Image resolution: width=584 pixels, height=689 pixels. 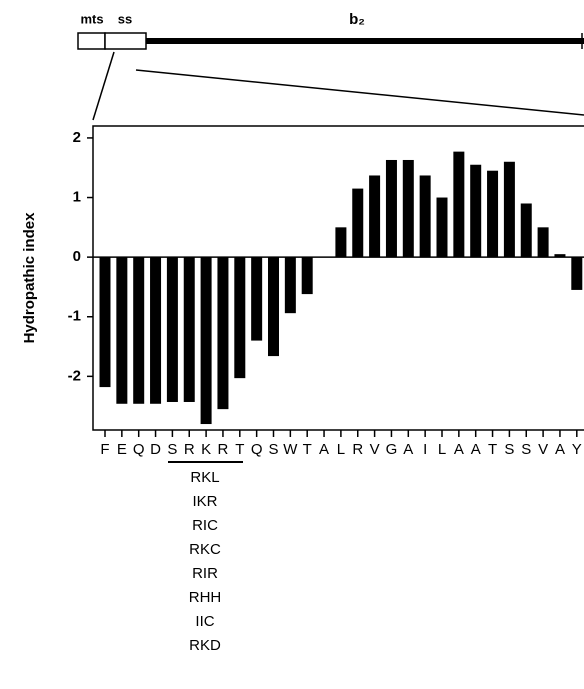 I want to click on mts-box, so click(x=91, y=41).